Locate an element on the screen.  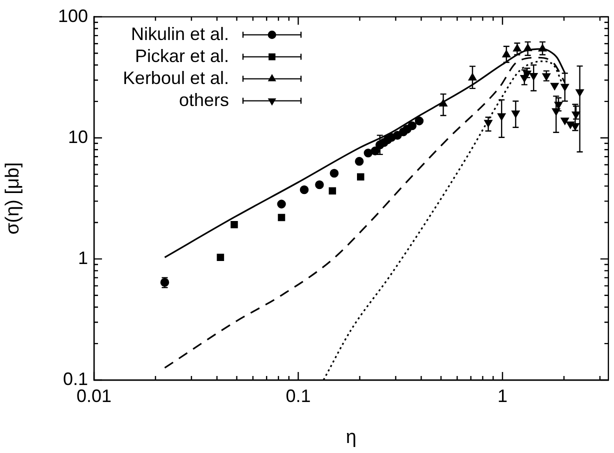
y-tick-label: 1 is located at coordinates (83, 258).